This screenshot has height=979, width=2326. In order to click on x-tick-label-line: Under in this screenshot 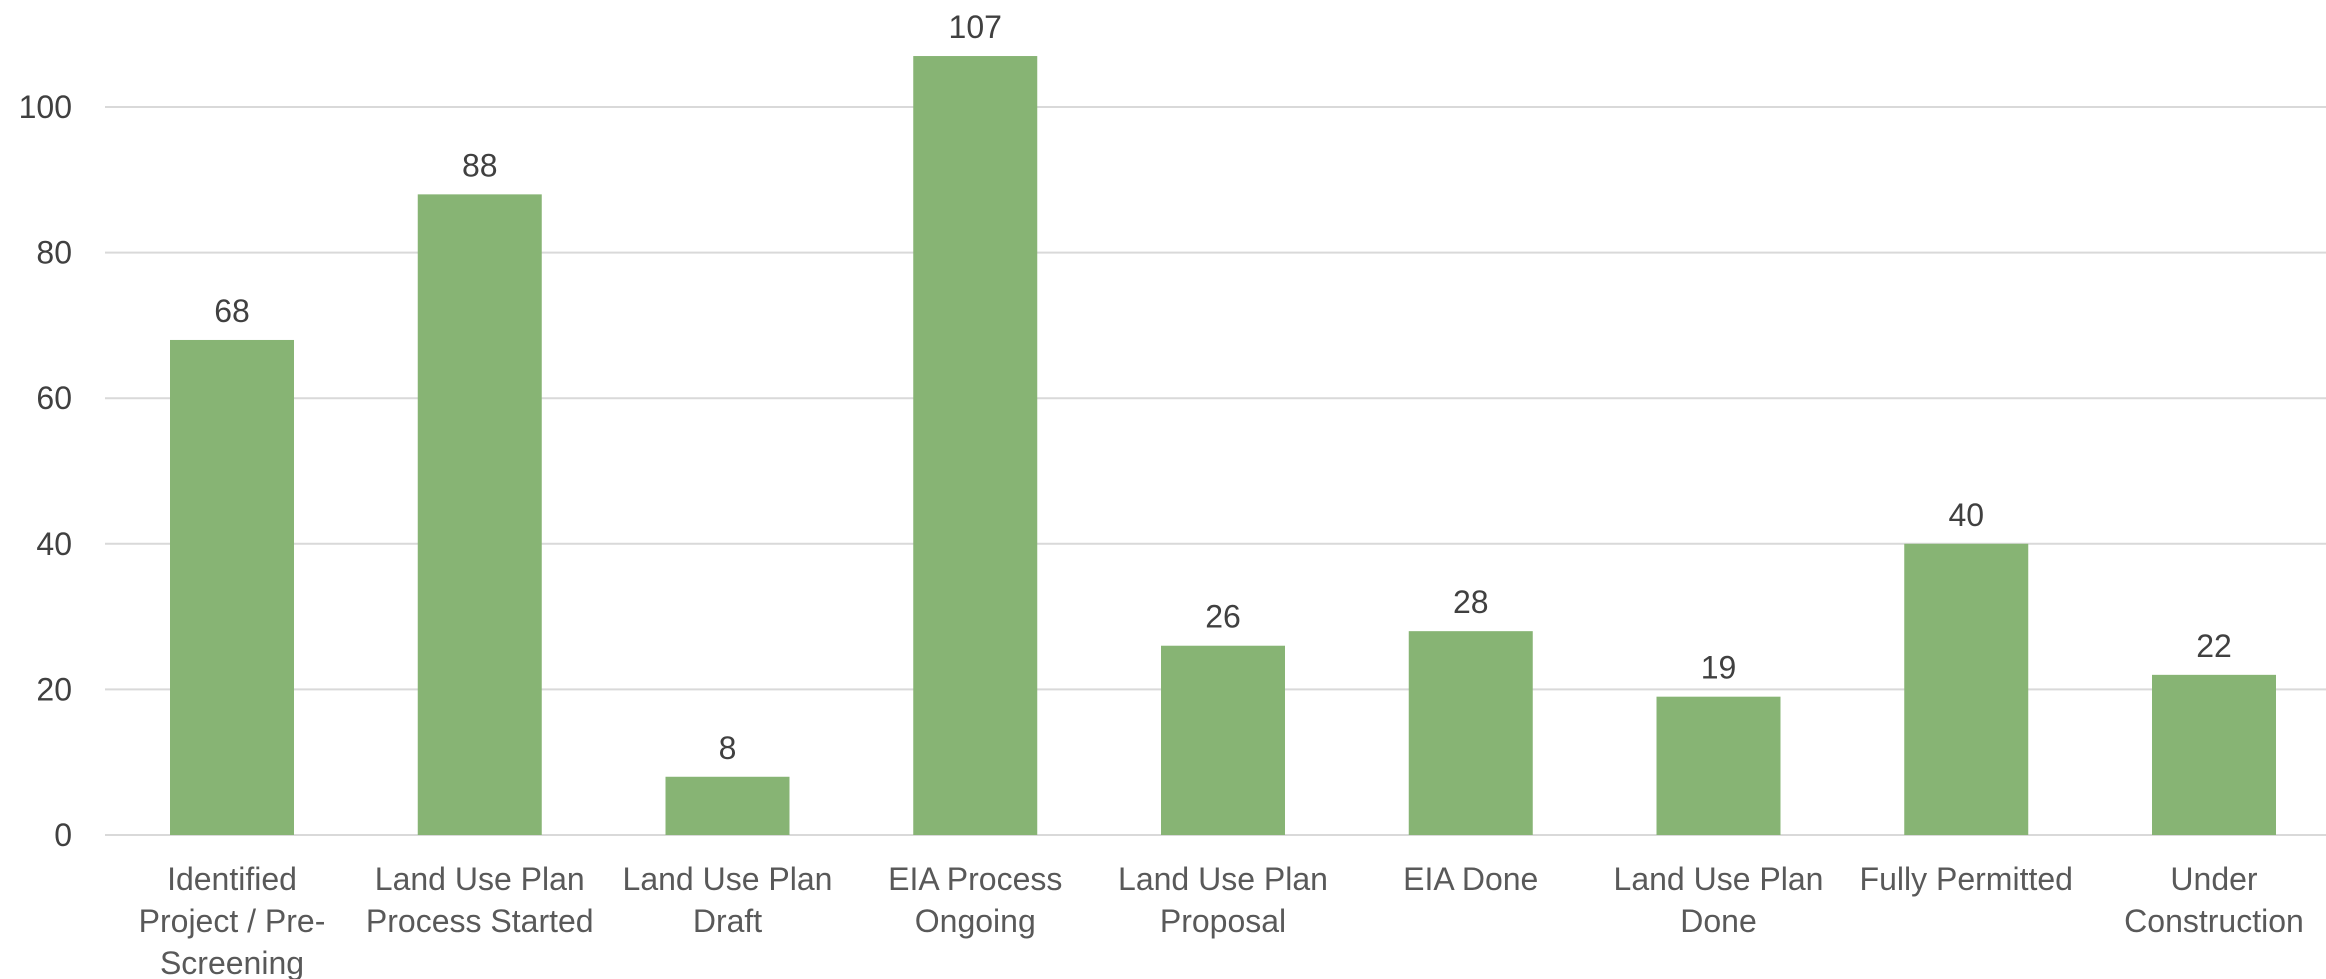, I will do `click(2214, 879)`.